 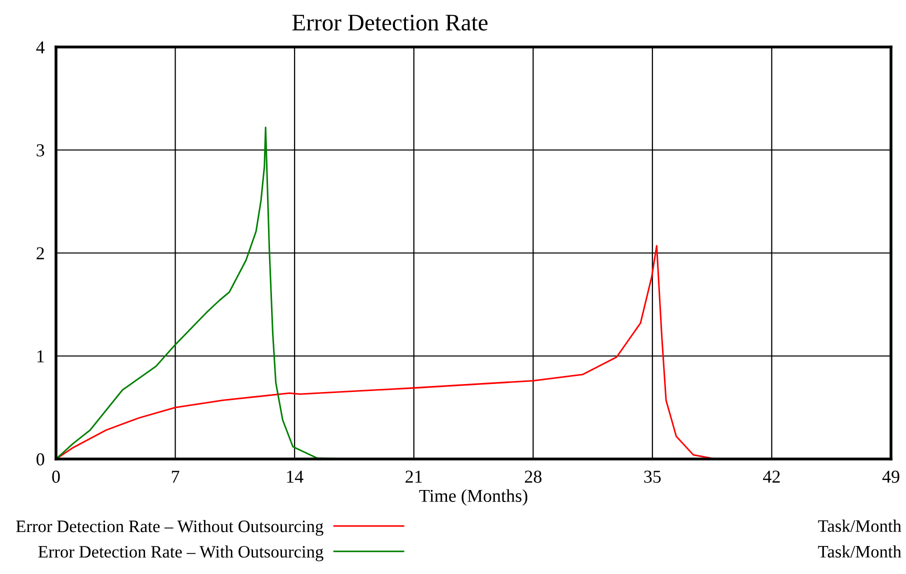 What do you see at coordinates (414, 476) in the screenshot?
I see `x-tick-label: 21` at bounding box center [414, 476].